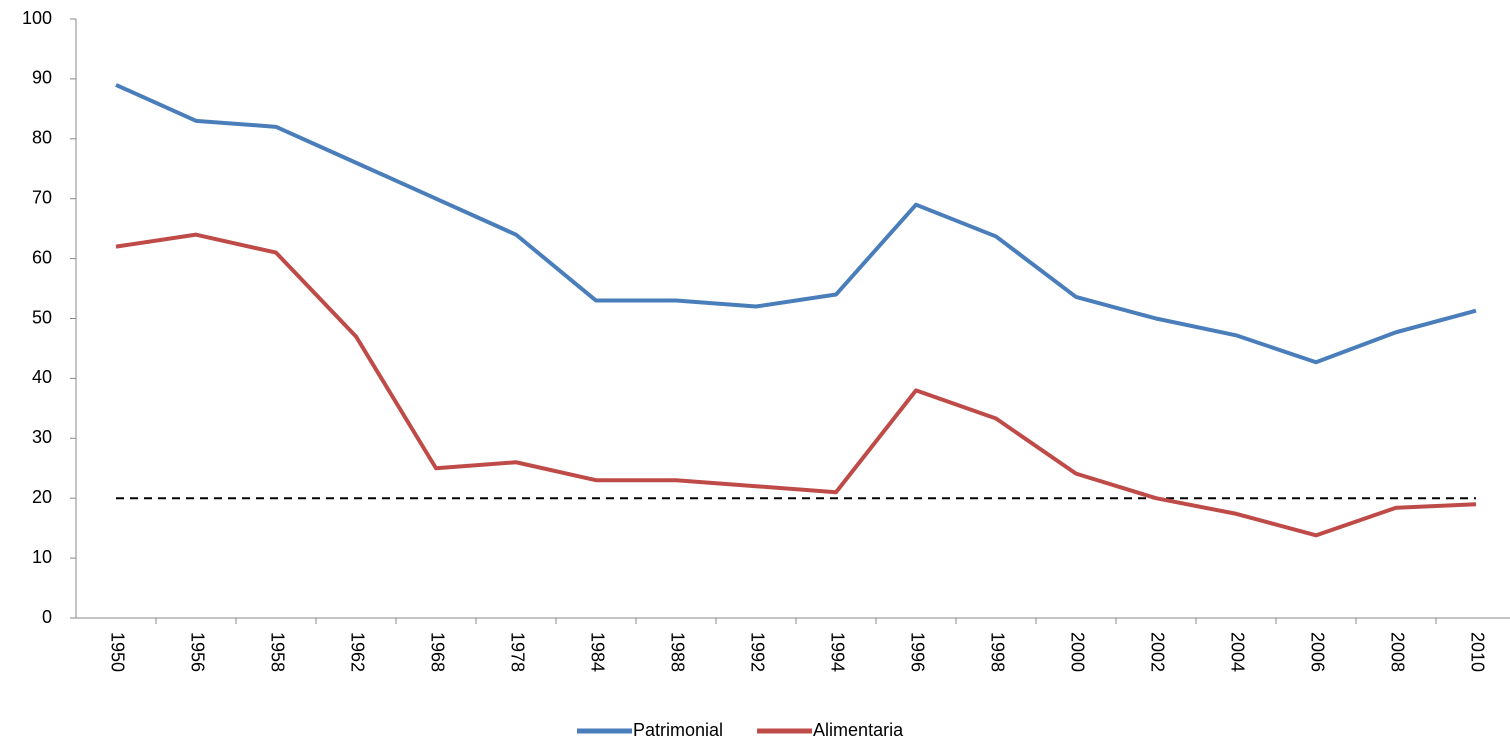 This screenshot has width=1510, height=750. I want to click on y-tick-label: 10, so click(42, 557).